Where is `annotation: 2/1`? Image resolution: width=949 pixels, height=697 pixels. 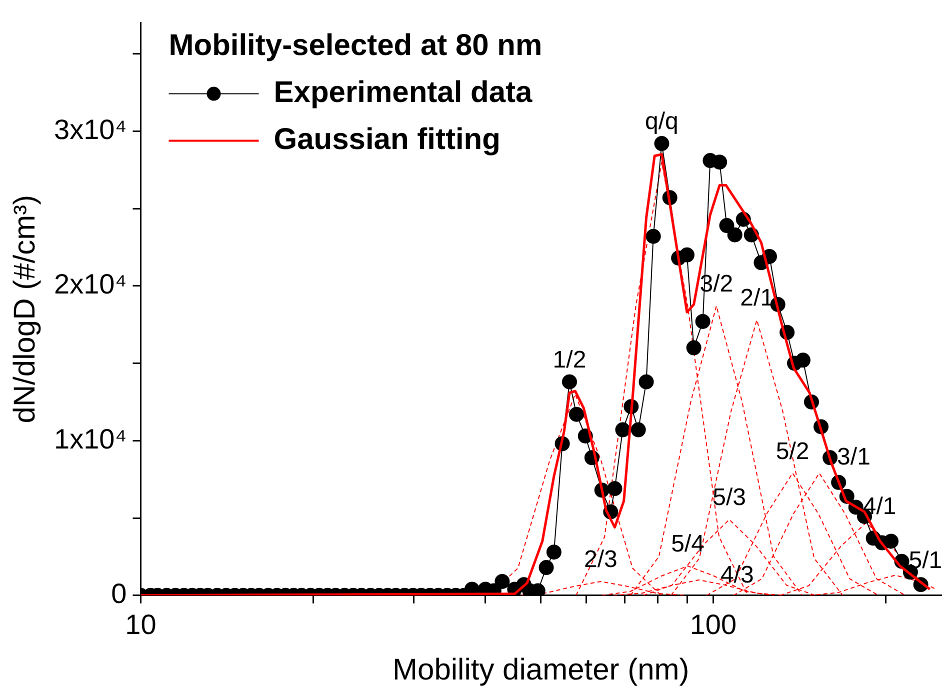
annotation: 2/1 is located at coordinates (757, 298).